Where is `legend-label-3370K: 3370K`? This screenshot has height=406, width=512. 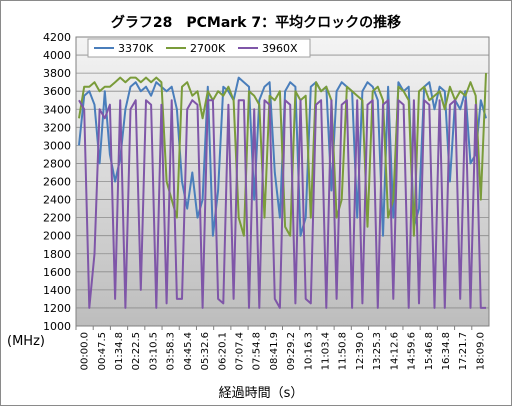
legend-label-3370K: 3370K is located at coordinates (136, 48).